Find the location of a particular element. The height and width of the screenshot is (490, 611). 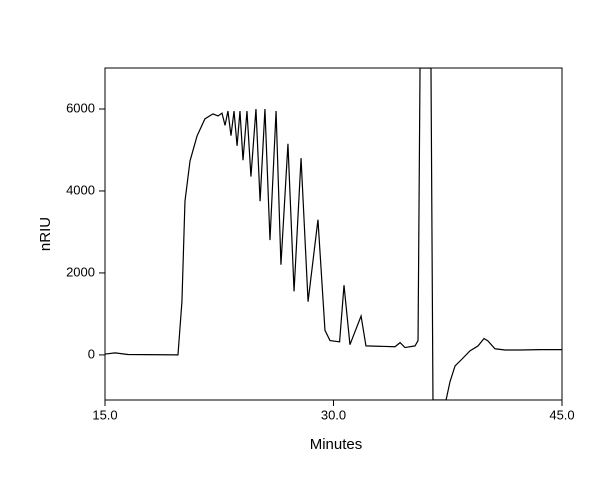

y-tick-label: 4000 is located at coordinates (80, 189).